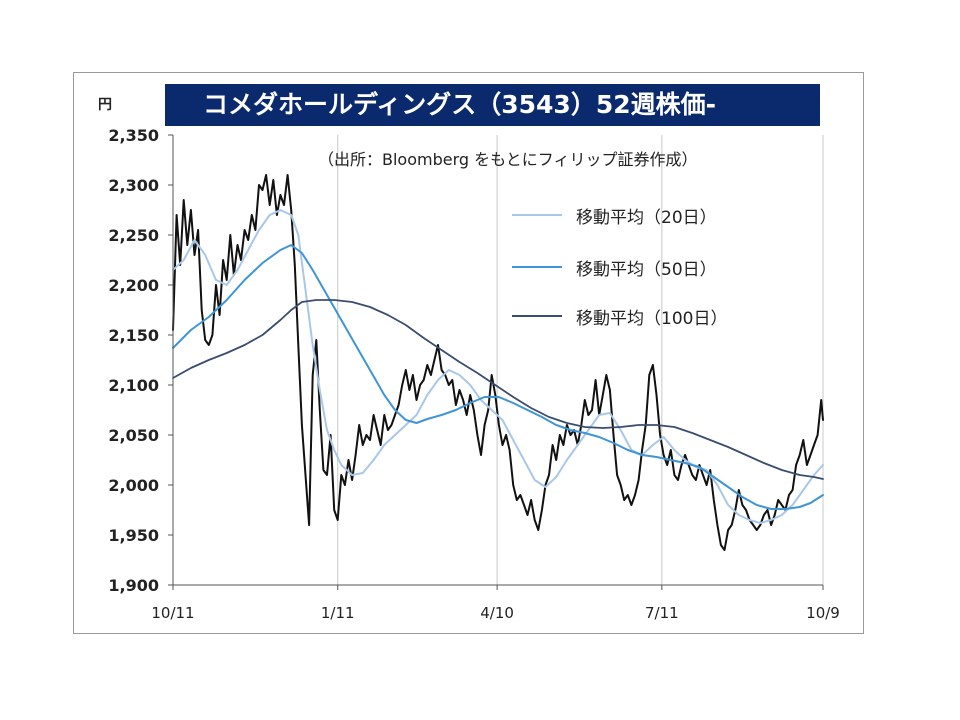 The height and width of the screenshot is (720, 960). I want to click on x-tick-label: 1/11, so click(338, 613).